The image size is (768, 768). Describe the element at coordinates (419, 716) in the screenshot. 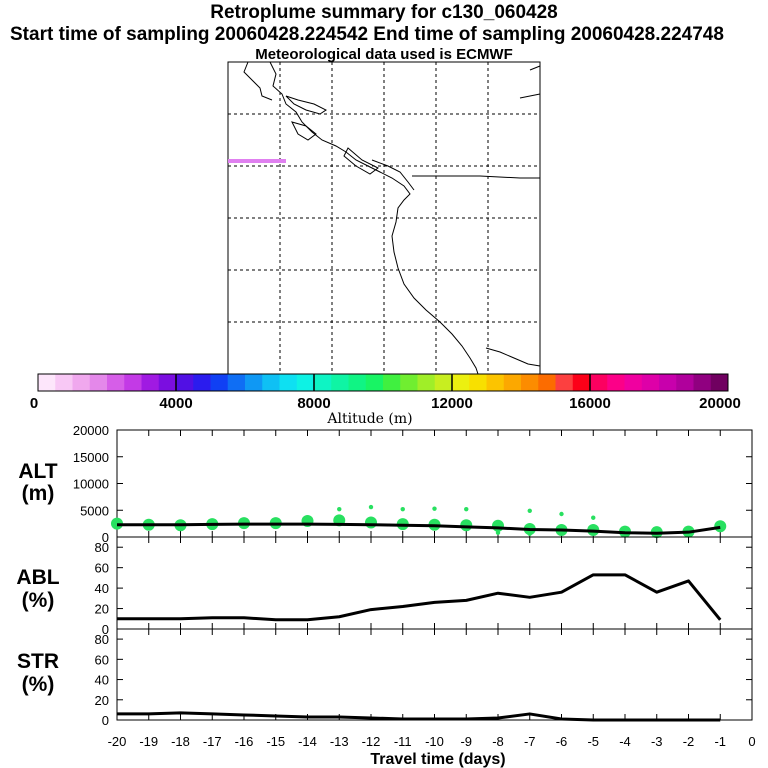

I see `str-series-line` at that location.